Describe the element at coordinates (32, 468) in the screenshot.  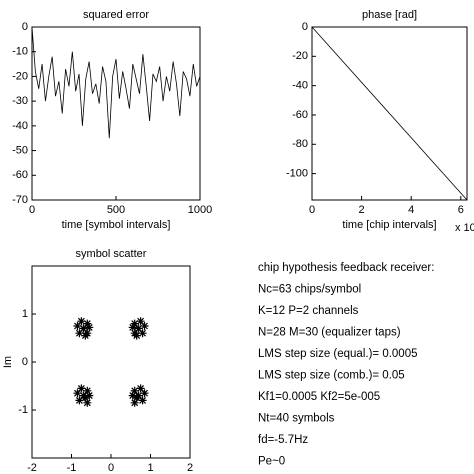
I see `x-tick-label: -2` at that location.